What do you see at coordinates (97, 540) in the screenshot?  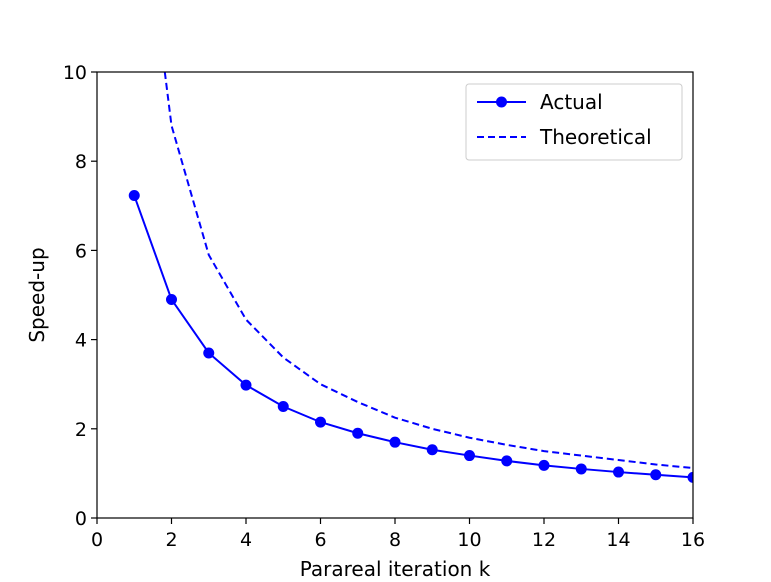 I see `x-tick-label: 0` at bounding box center [97, 540].